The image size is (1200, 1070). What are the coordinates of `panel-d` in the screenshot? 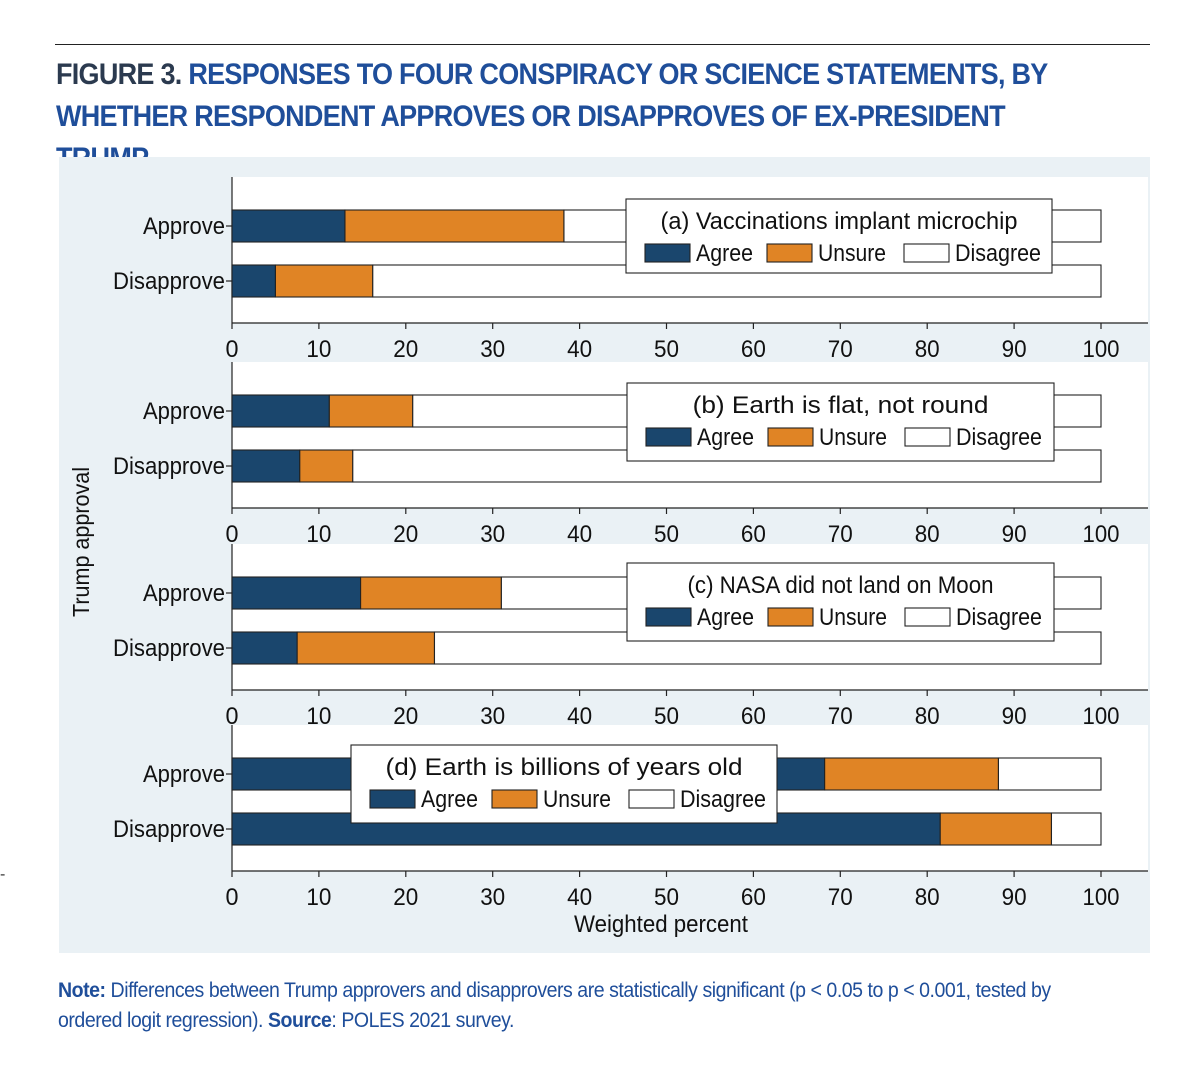 It's located at (687, 801).